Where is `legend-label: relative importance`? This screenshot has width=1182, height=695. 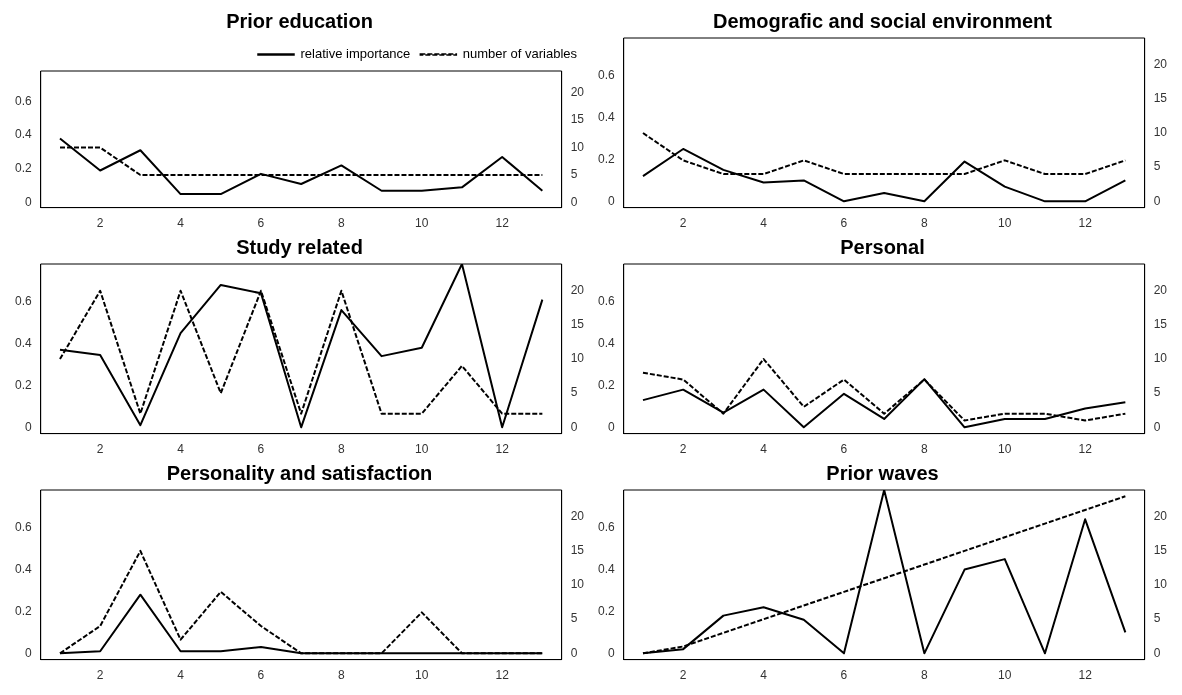
legend-label: relative importance is located at coordinates (355, 54).